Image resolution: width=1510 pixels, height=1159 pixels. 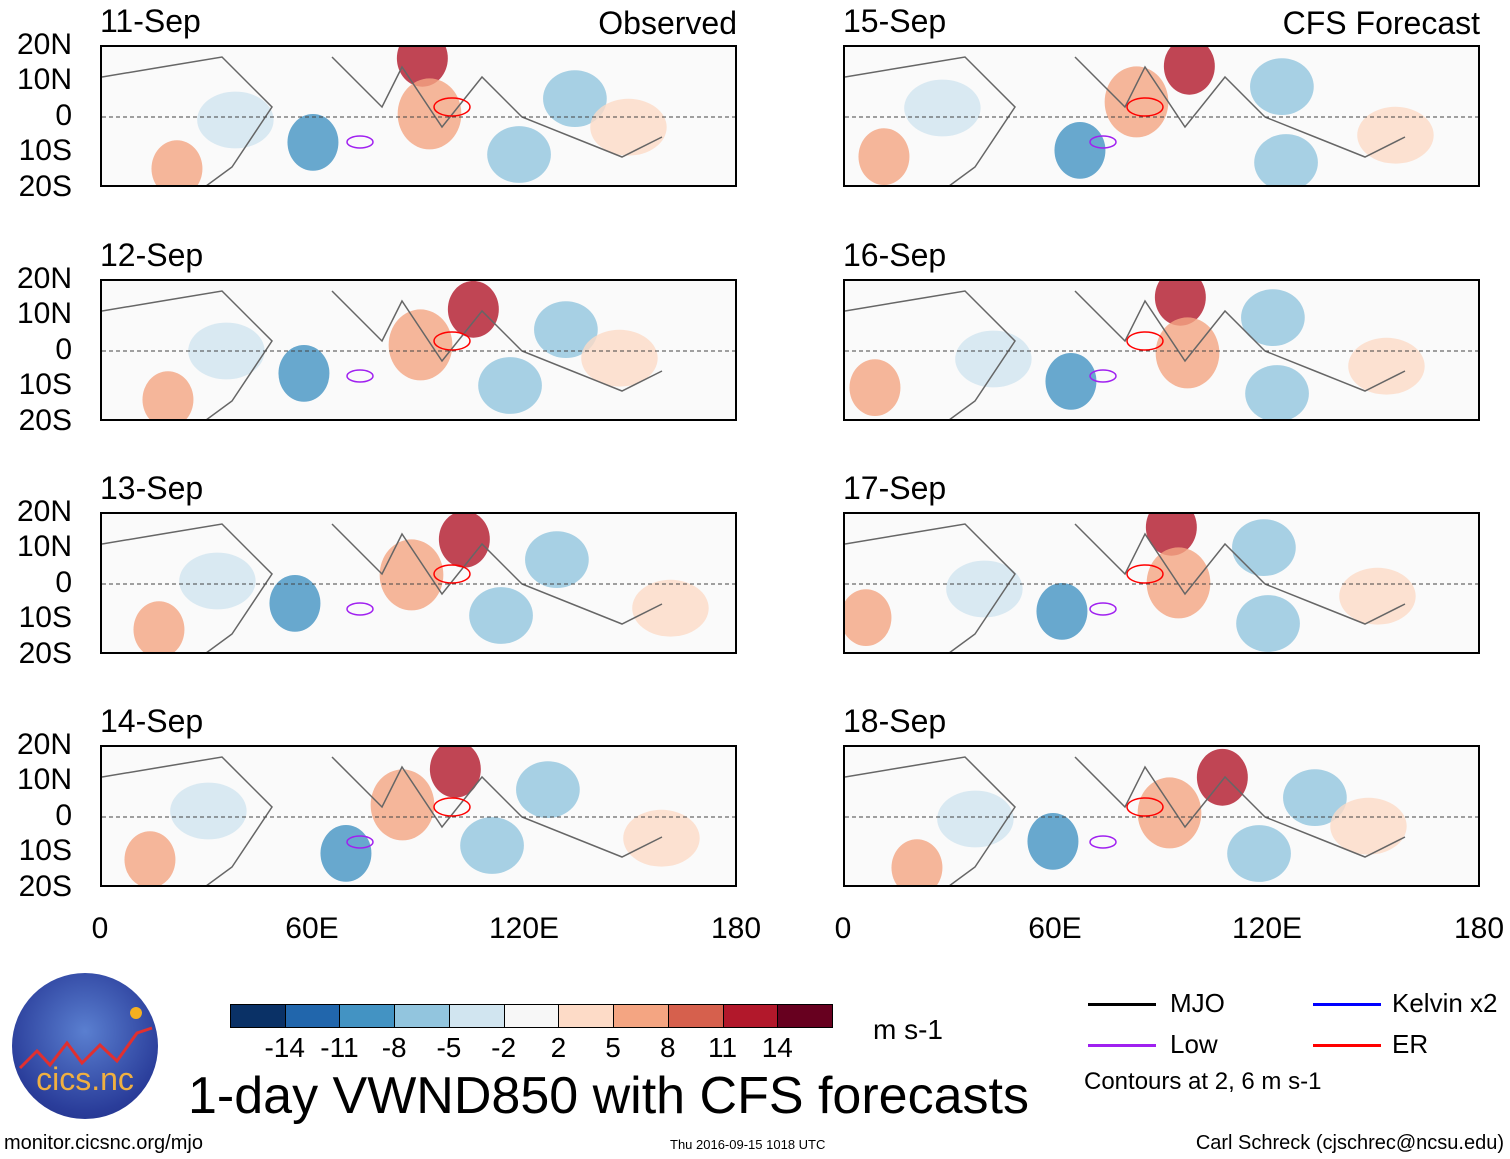 What do you see at coordinates (1347, 1045) in the screenshot?
I see `legend-er-line` at bounding box center [1347, 1045].